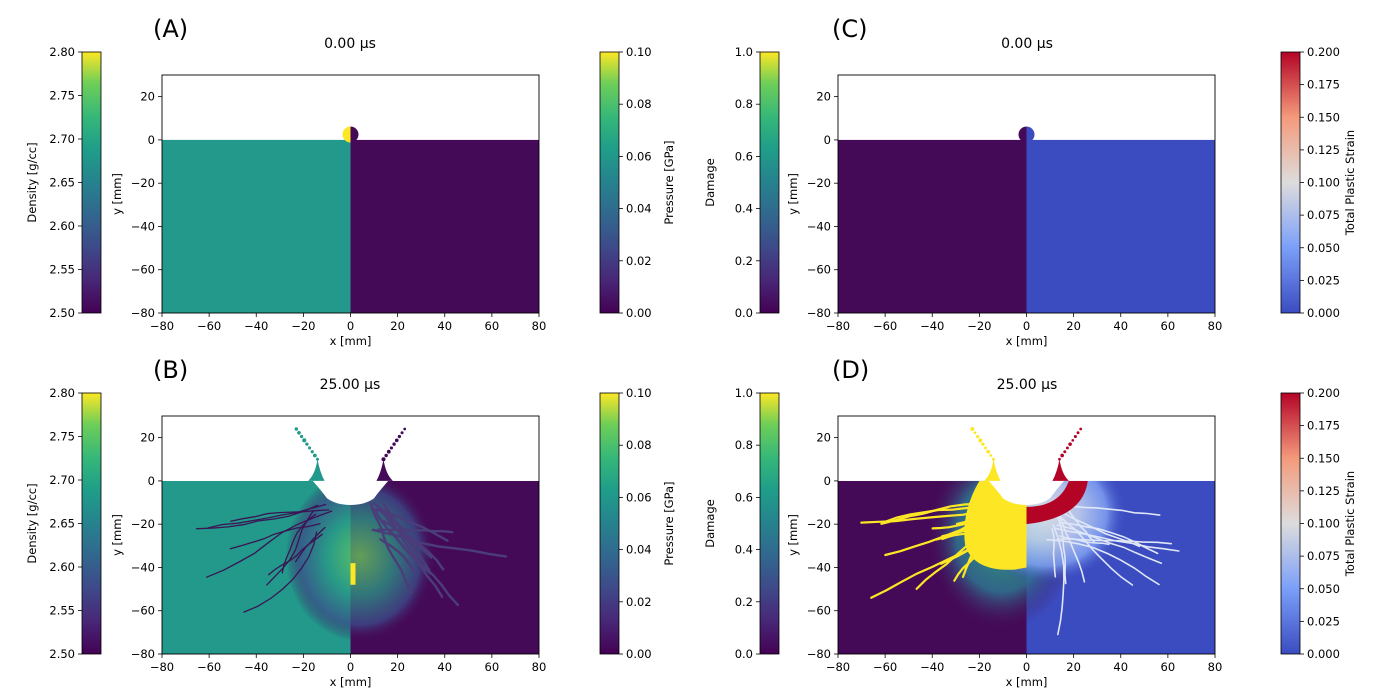 This screenshot has height=699, width=1384. Describe the element at coordinates (32, 182) in the screenshot. I see `left-colorbar-label: Density [g/cc]` at that location.